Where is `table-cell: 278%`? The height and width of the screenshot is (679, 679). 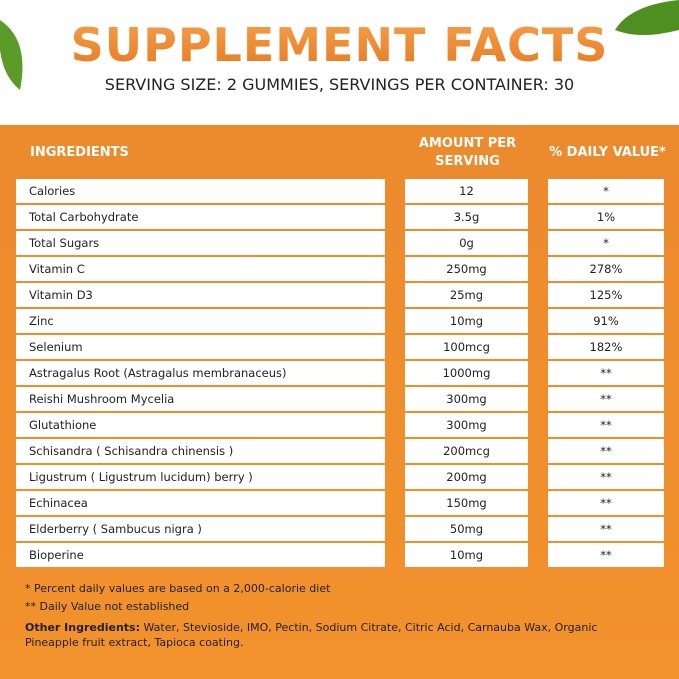
table-cell: 278% is located at coordinates (606, 269).